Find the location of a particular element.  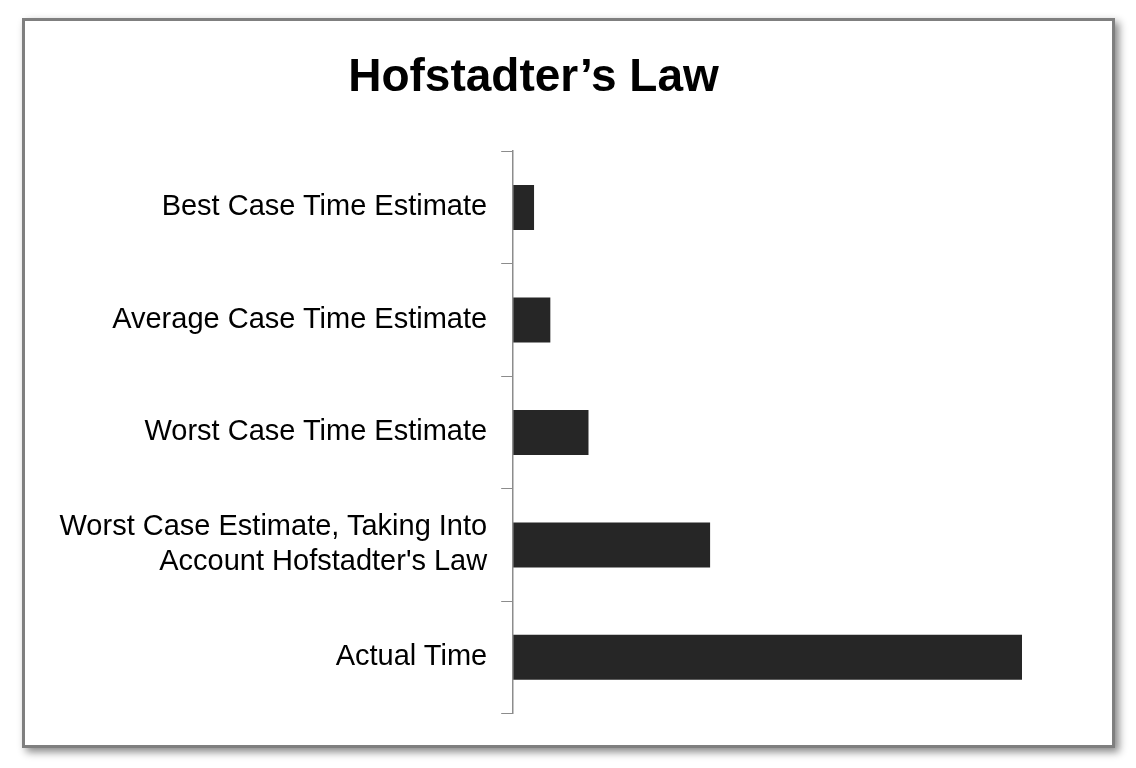

y-tick-label: Worst Case Estimate, Taking Into Account Hofstadter's Law is located at coordinates (274, 543).